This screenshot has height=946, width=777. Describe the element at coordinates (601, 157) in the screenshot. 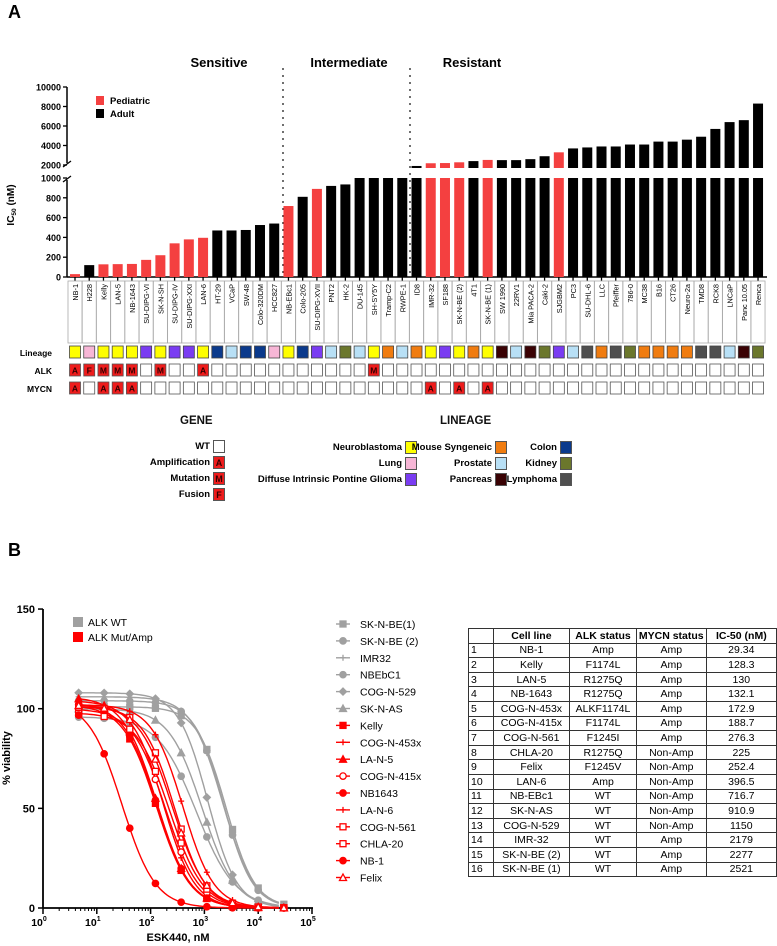

I see `bar-upper-LLC` at that location.